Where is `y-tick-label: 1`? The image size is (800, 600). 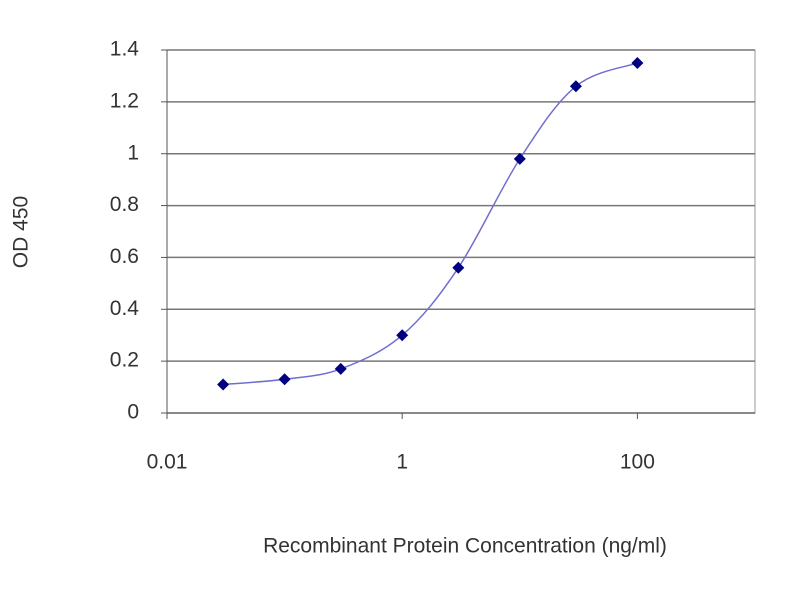
y-tick-label: 1 is located at coordinates (133, 152).